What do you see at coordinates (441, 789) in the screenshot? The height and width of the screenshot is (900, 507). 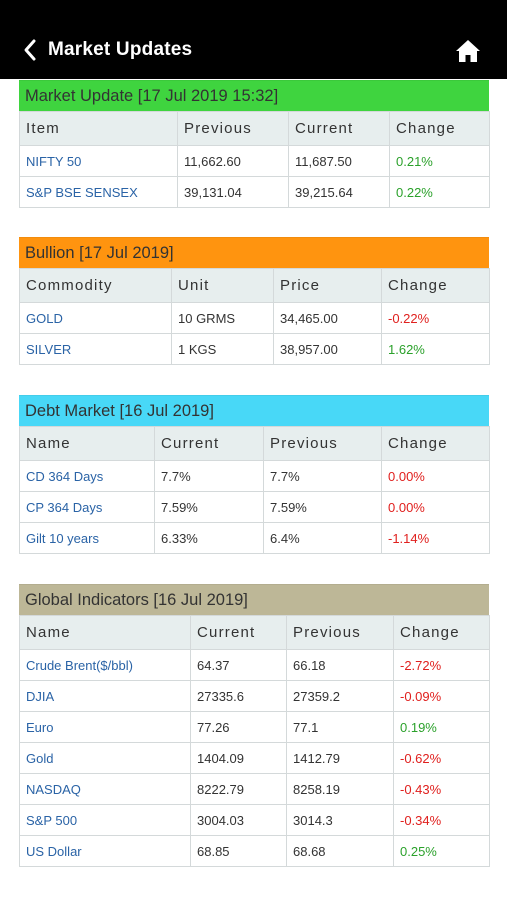 I see `change-cell: -0.43%` at bounding box center [441, 789].